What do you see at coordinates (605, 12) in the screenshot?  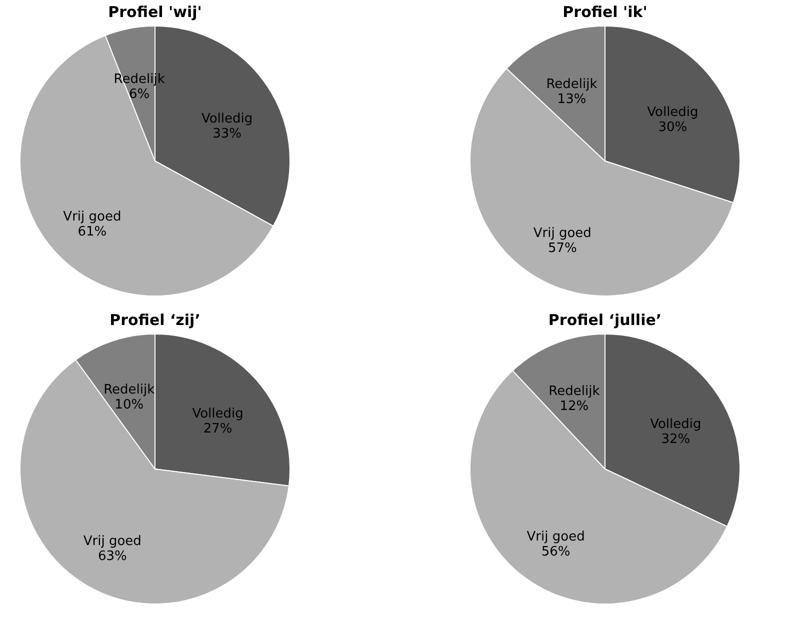 I see `chart-title: Profiel 'ik'` at bounding box center [605, 12].